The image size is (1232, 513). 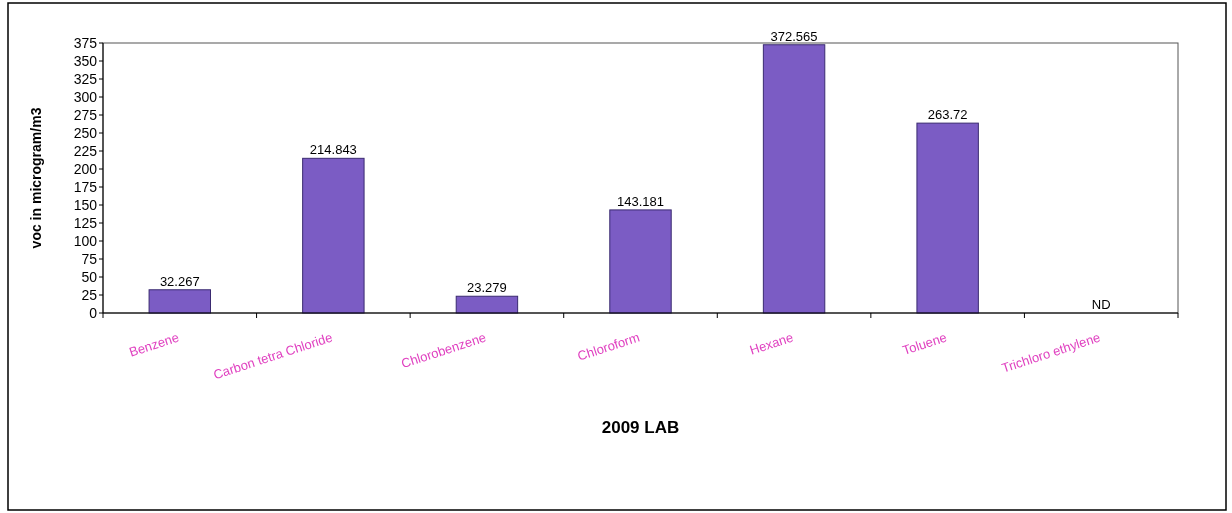 I want to click on data-label: 372.565, so click(x=794, y=36).